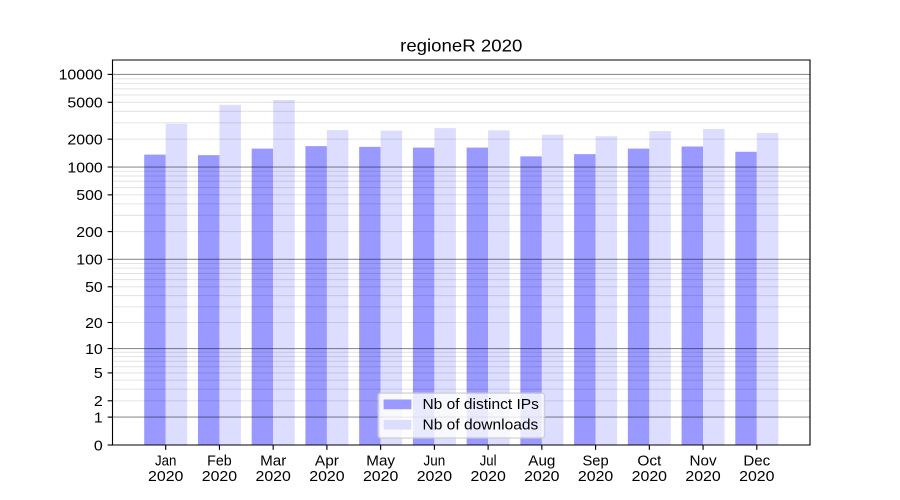 This screenshot has width=900, height=500. I want to click on svg-text: Nov, so click(704, 461).